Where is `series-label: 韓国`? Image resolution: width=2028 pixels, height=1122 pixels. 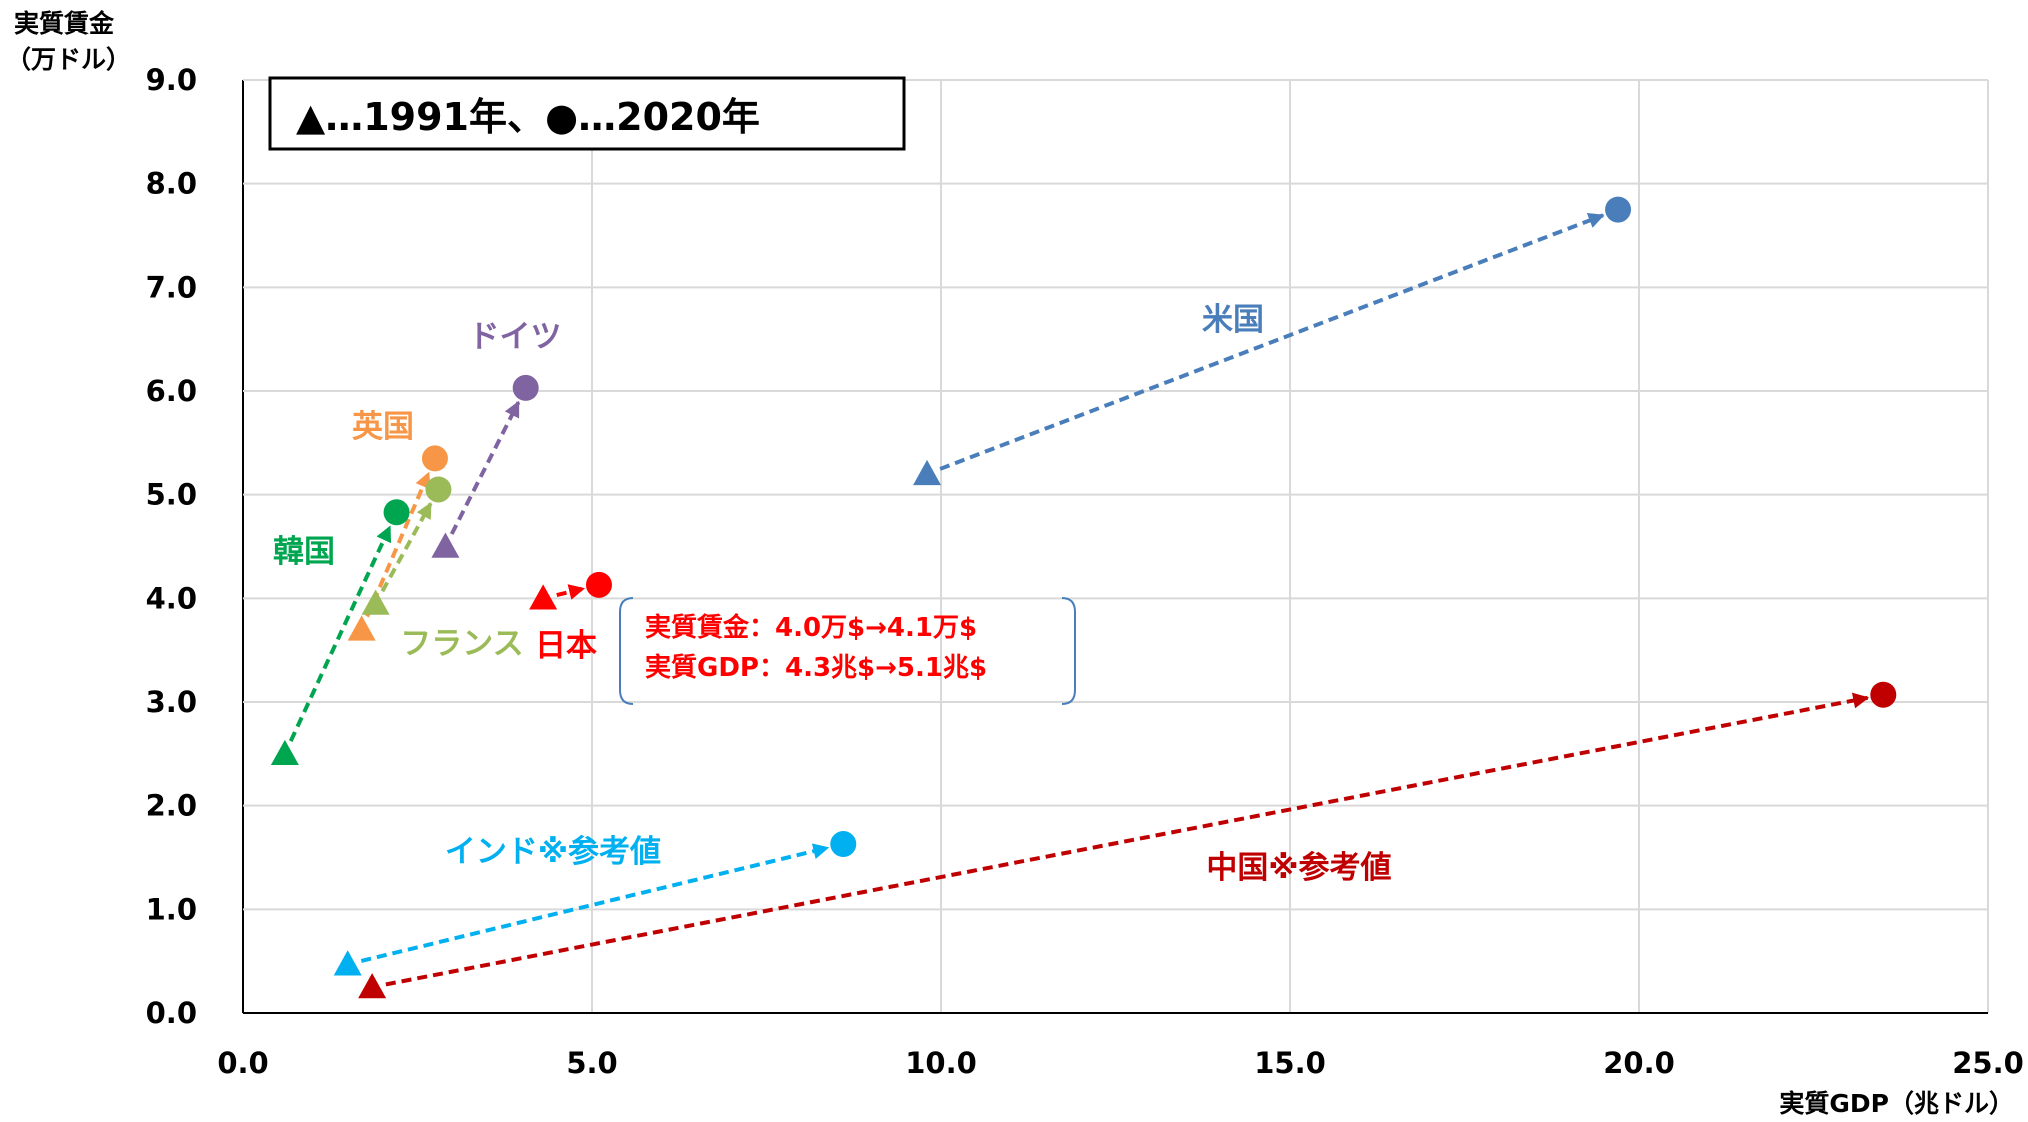
series-label: 韓国 is located at coordinates (304, 552).